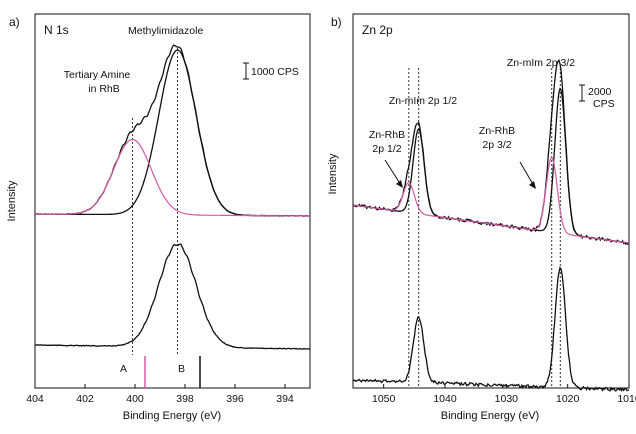 The image size is (636, 434). What do you see at coordinates (165, 31) in the screenshot?
I see `panel-a-annotation-methylimidazole: Methylimidazole` at bounding box center [165, 31].